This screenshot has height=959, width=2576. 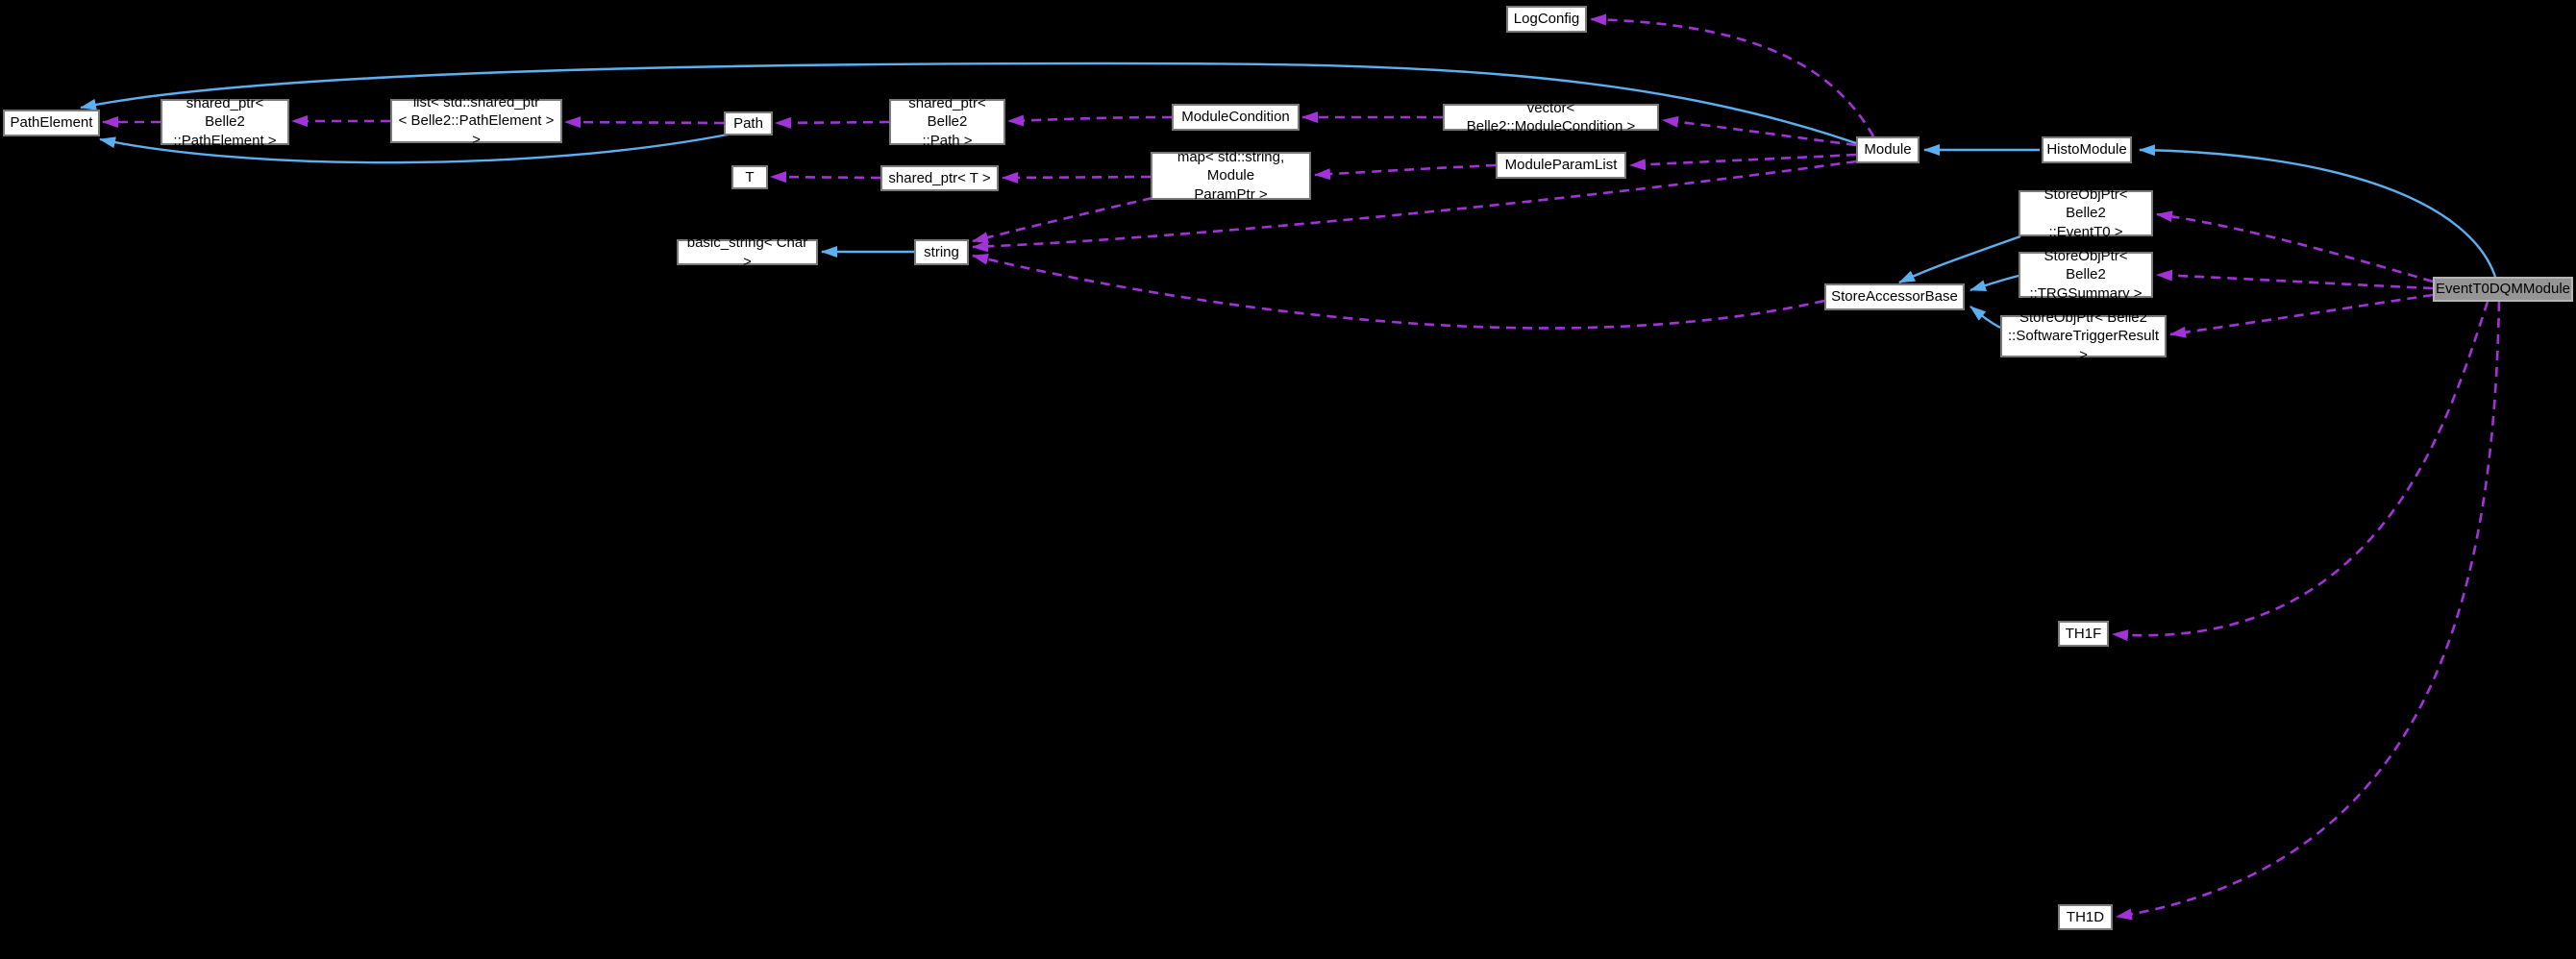 I want to click on edge-storeobjptr-trgsummary-to-storeaccessorbase, so click(x=1994, y=283).